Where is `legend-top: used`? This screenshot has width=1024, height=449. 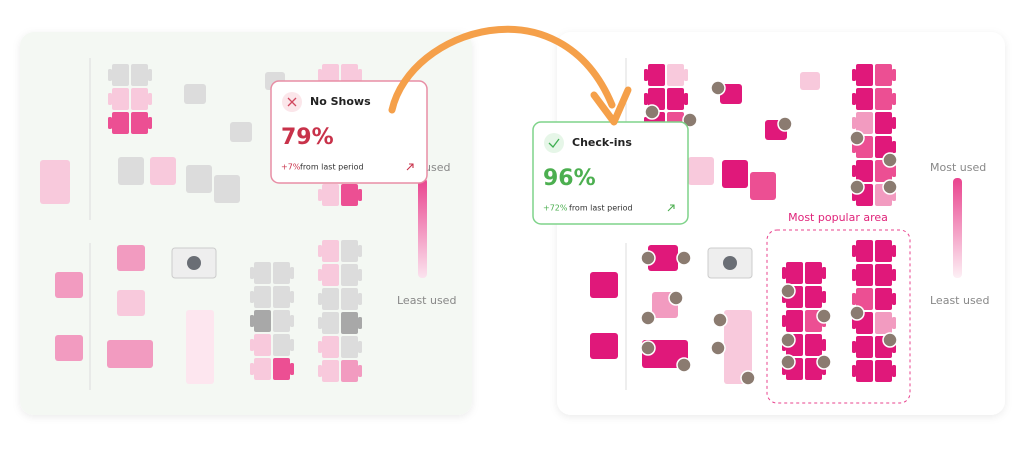 legend-top: used is located at coordinates (437, 167).